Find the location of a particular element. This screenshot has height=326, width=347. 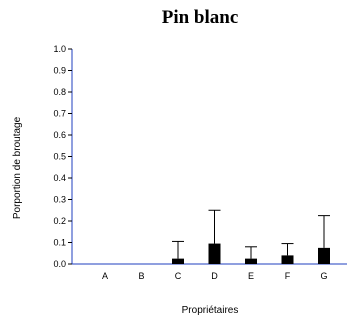

y-tick-label: 0.0 is located at coordinates (59, 264).